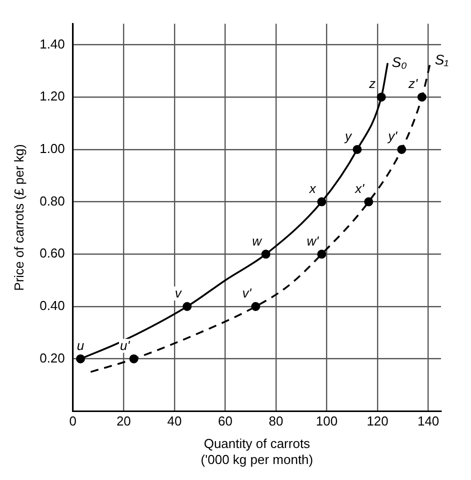 This screenshot has width=471, height=480. Describe the element at coordinates (400, 62) in the screenshot. I see `series-label: S₀` at that location.